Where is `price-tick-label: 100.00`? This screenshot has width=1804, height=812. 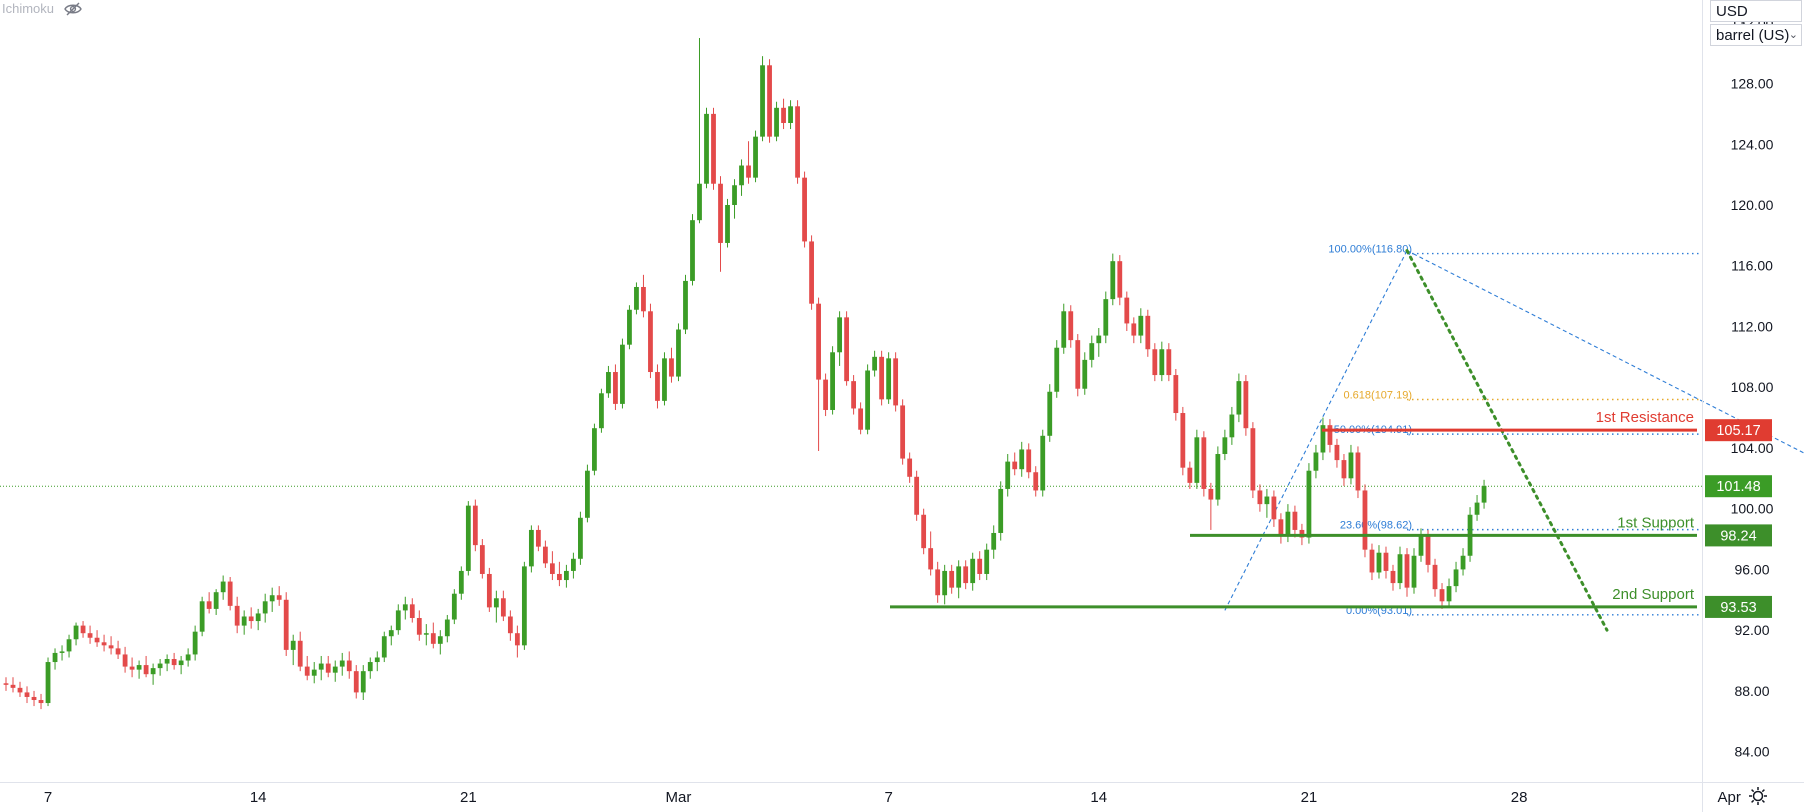
price-tick-label: 100.00 is located at coordinates (1752, 509).